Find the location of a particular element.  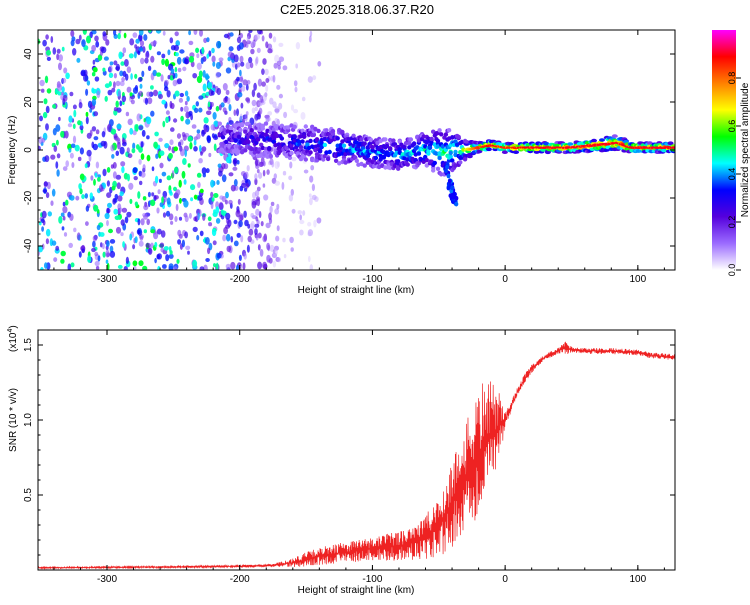

x-tick-label: -300 is located at coordinates (107, 279).